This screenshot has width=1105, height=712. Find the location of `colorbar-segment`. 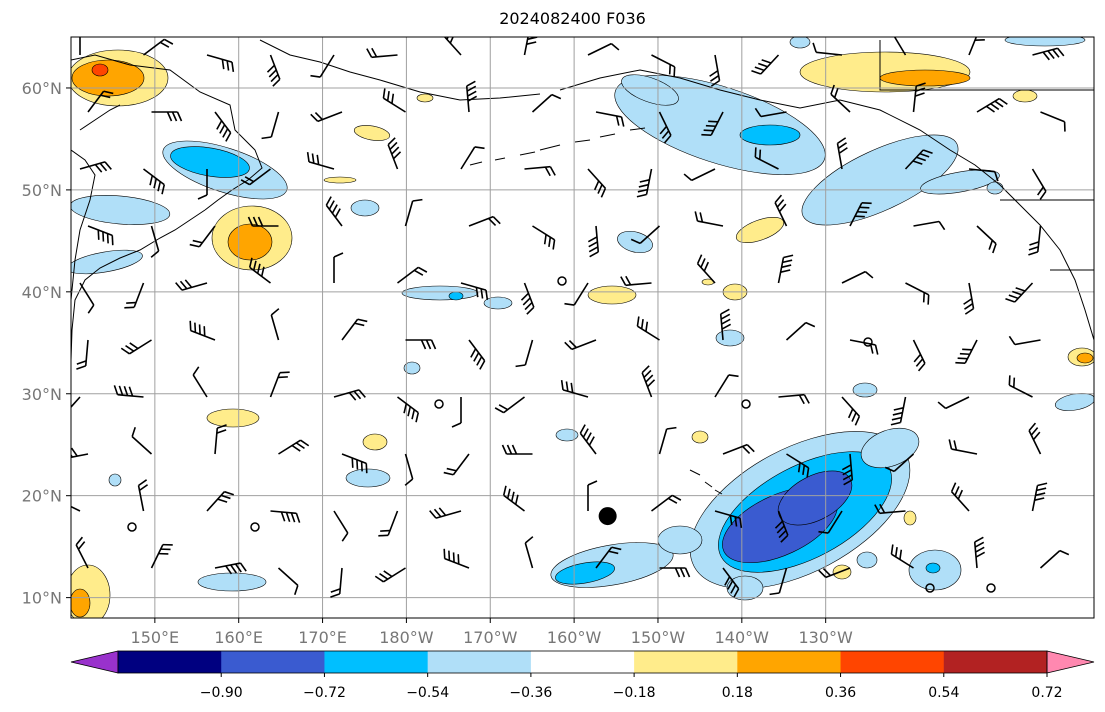

colorbar-segment is located at coordinates (479, 662).